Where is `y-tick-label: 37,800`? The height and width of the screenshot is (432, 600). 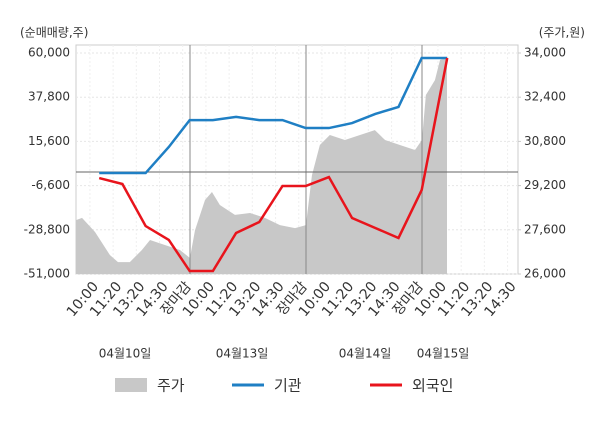
y-tick-label: 37,800 is located at coordinates (49, 97).